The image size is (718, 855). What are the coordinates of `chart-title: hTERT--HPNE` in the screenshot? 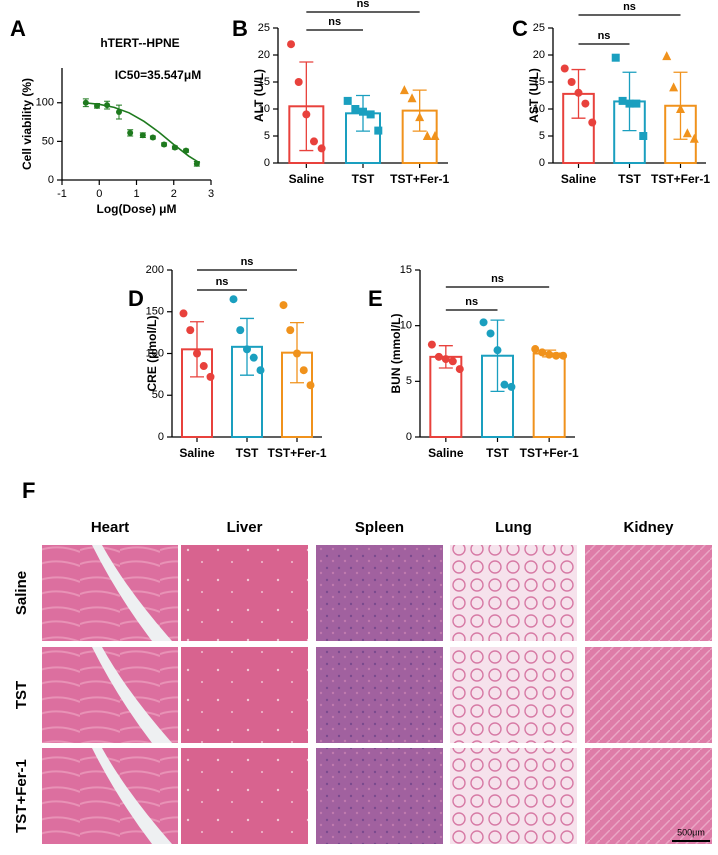 It's located at (139, 43).